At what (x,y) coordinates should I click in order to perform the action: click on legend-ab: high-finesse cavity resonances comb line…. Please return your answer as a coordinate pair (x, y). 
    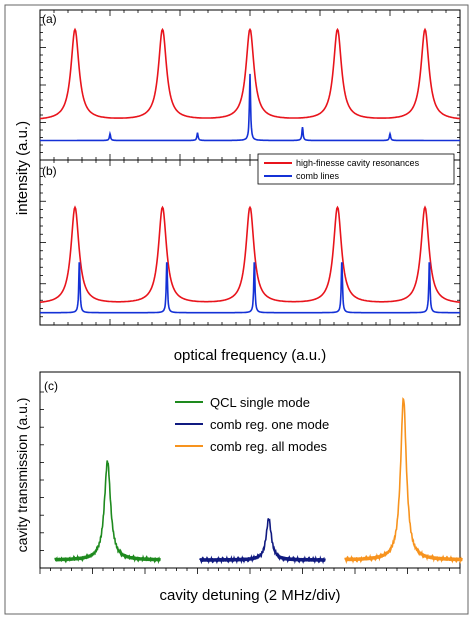
    Looking at the image, I should click on (356, 169).